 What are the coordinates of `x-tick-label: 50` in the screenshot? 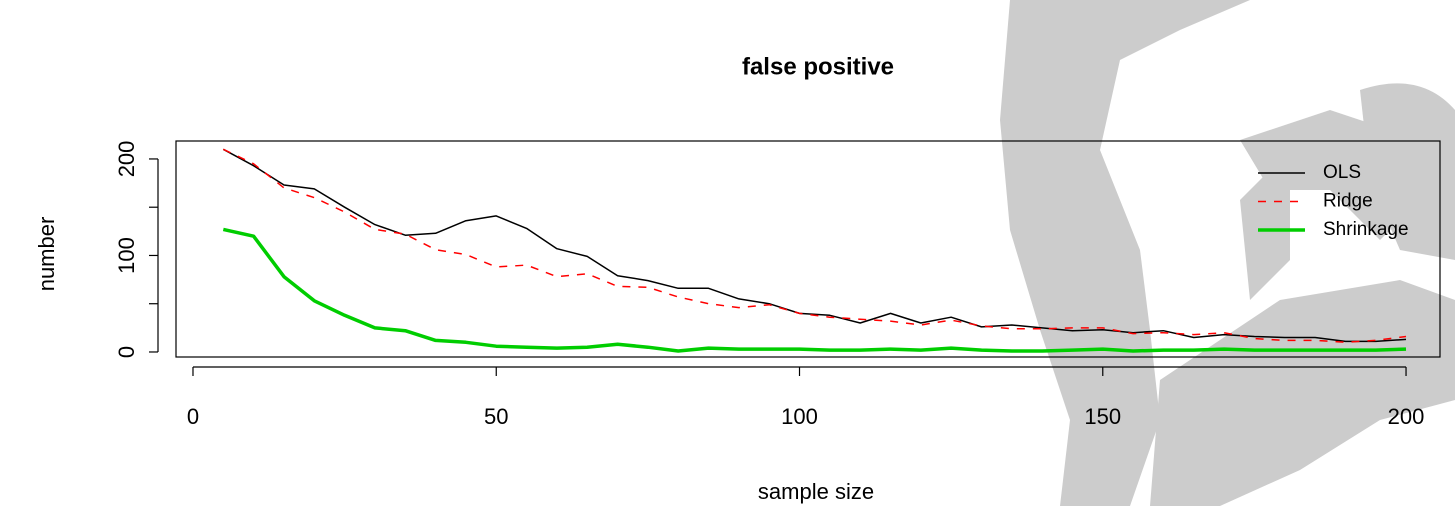 It's located at (496, 416).